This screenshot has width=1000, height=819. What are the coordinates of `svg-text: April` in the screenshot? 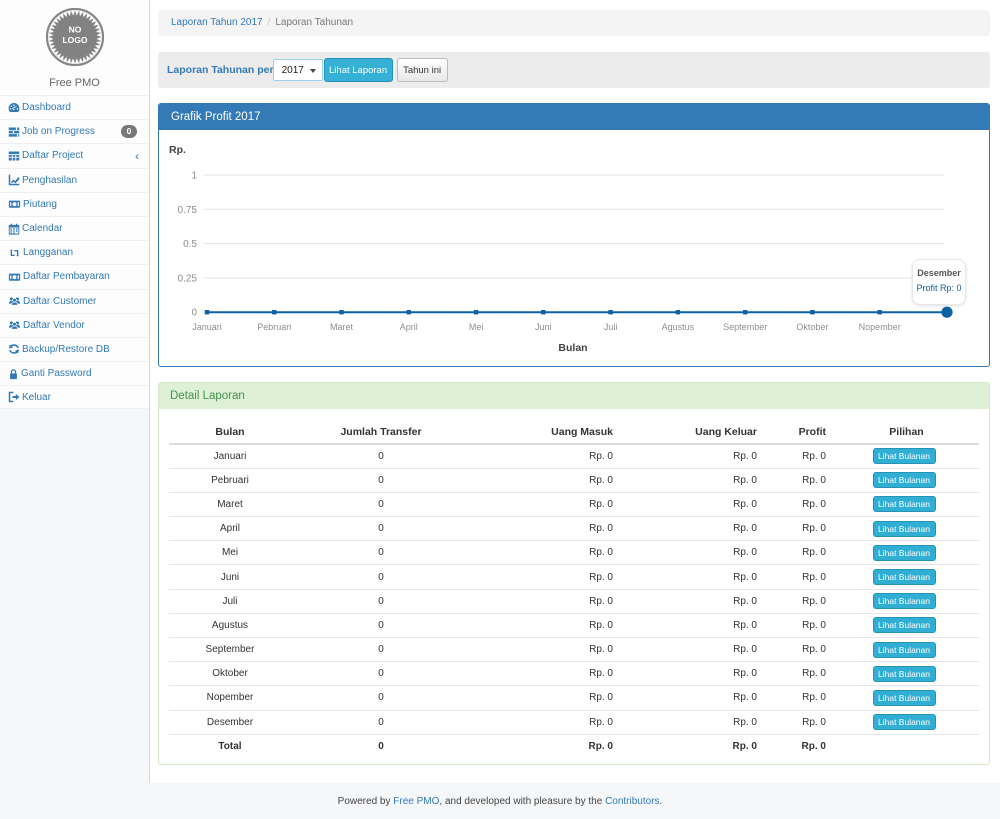 It's located at (409, 327).